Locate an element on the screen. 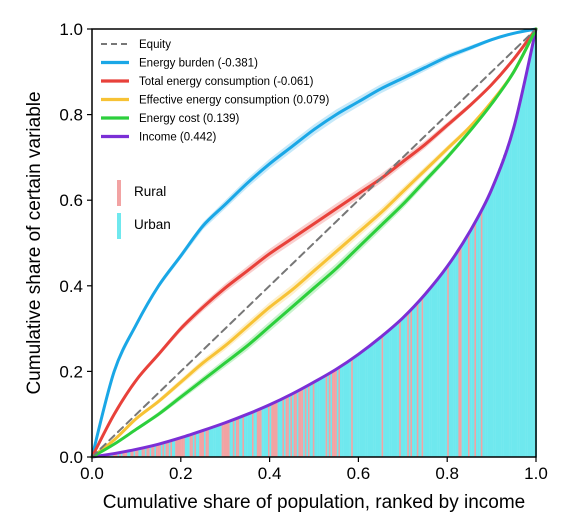 The image size is (582, 523). legend-label: Effective energy consumption (0.079) is located at coordinates (234, 101).